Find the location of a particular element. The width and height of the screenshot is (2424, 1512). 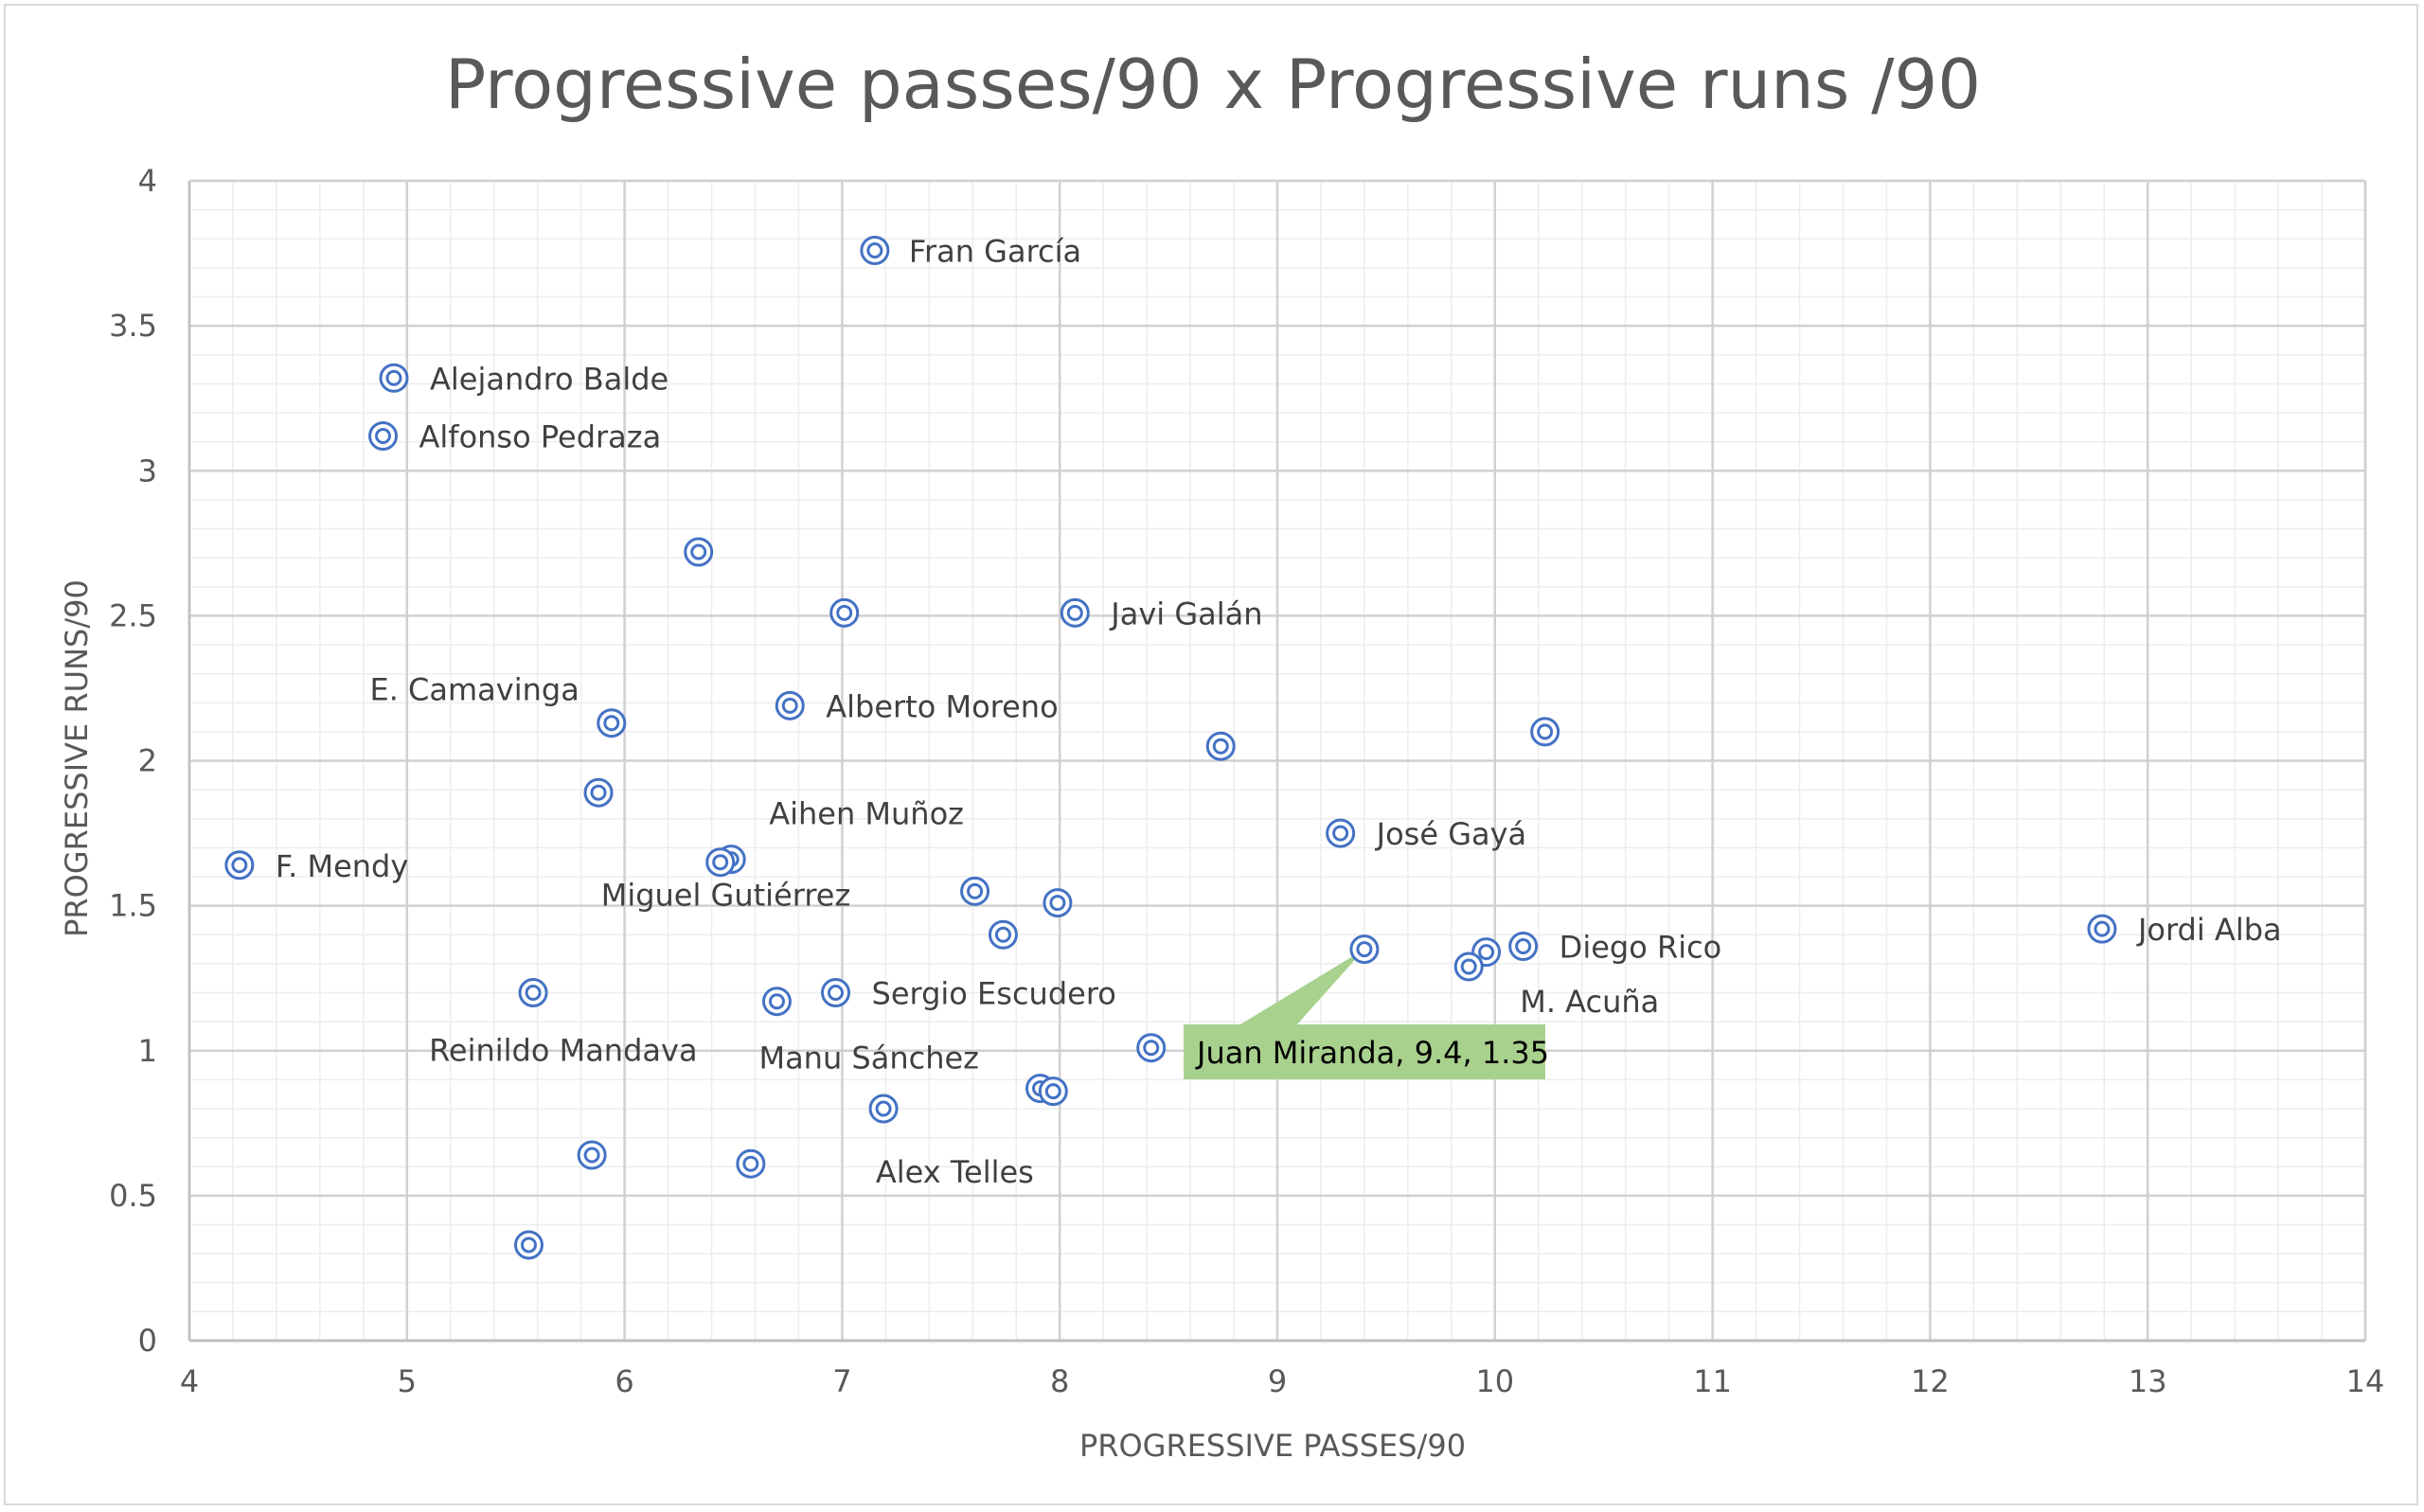

x-tick-label: 7 is located at coordinates (841, 1381).